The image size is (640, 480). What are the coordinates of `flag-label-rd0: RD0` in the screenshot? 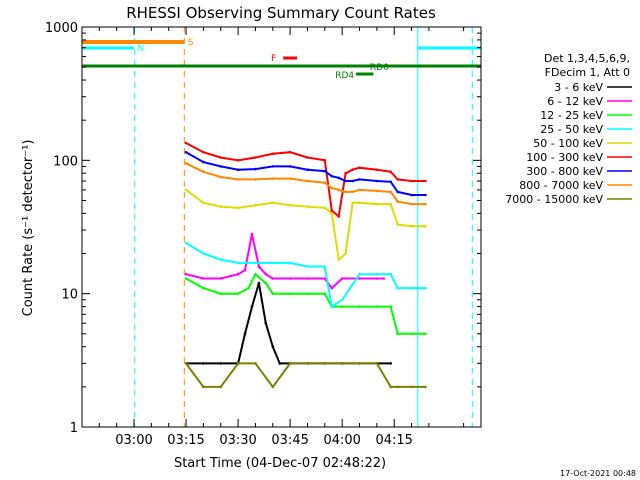 It's located at (379, 68).